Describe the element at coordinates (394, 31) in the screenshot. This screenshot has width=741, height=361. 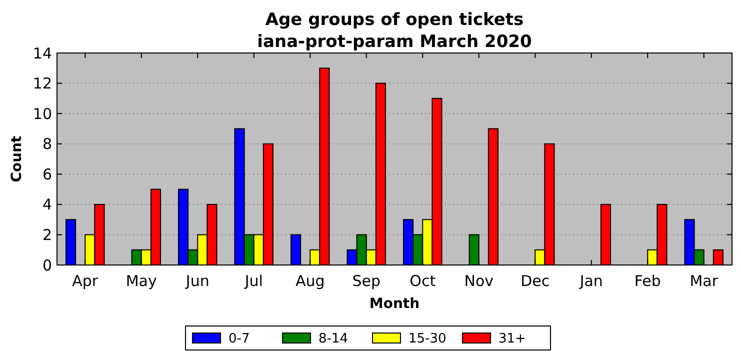
I see `chart-title: Age groups of open tickets iana-prot-param March 2020` at that location.